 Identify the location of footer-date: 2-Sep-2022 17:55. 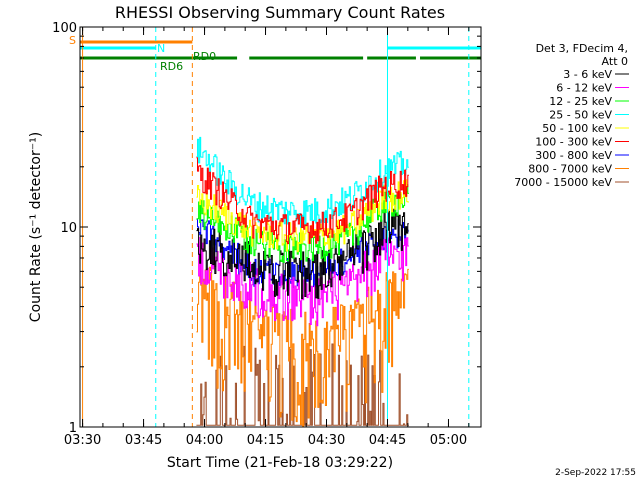
(595, 473).